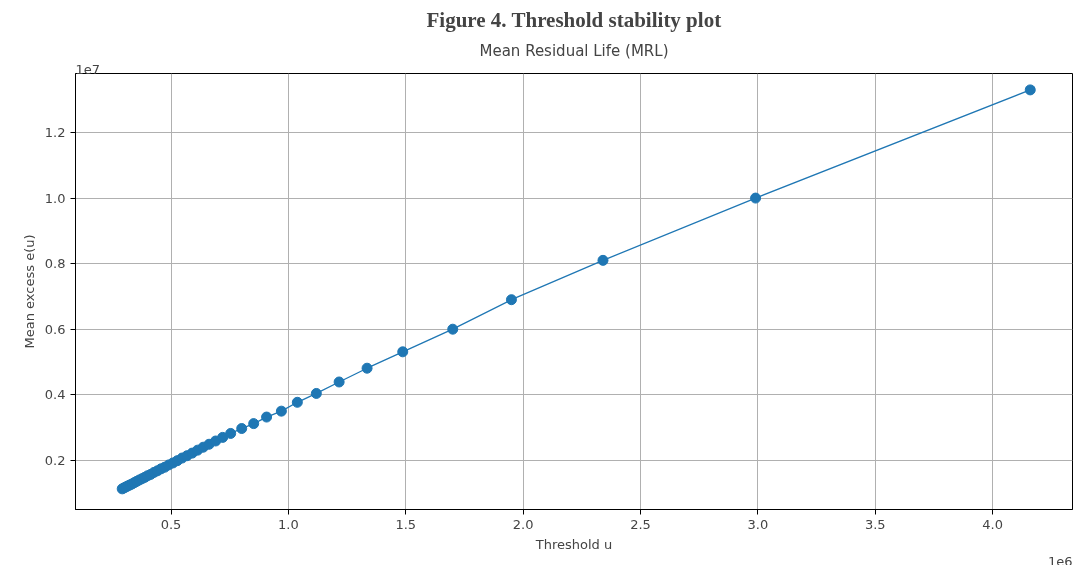  What do you see at coordinates (574, 50) in the screenshot?
I see `chart-subtitle: Mean Residual Life (MRL)` at bounding box center [574, 50].